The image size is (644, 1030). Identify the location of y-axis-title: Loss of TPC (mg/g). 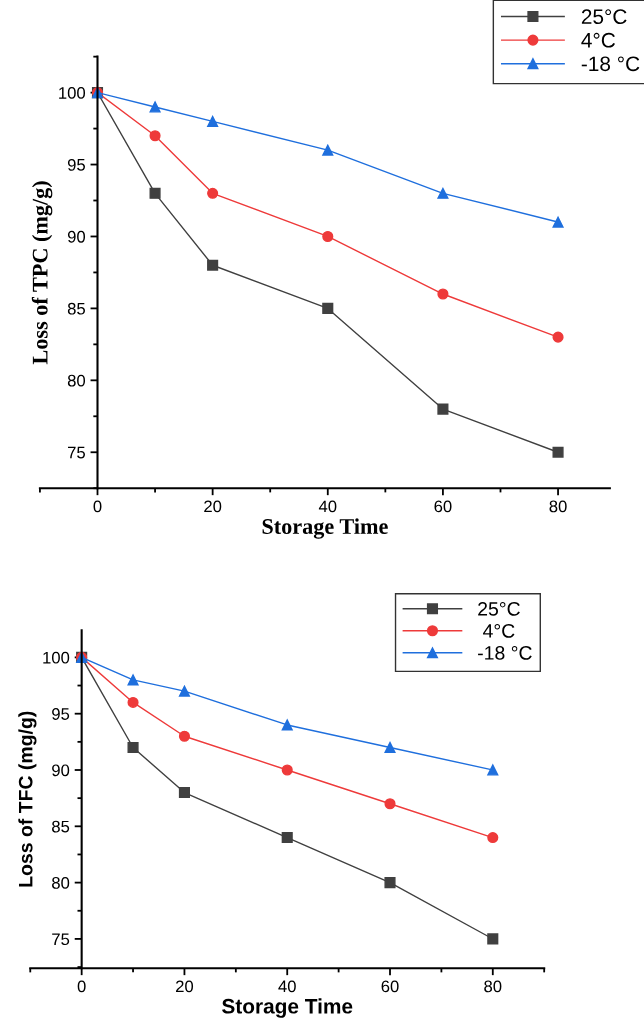
(42, 273).